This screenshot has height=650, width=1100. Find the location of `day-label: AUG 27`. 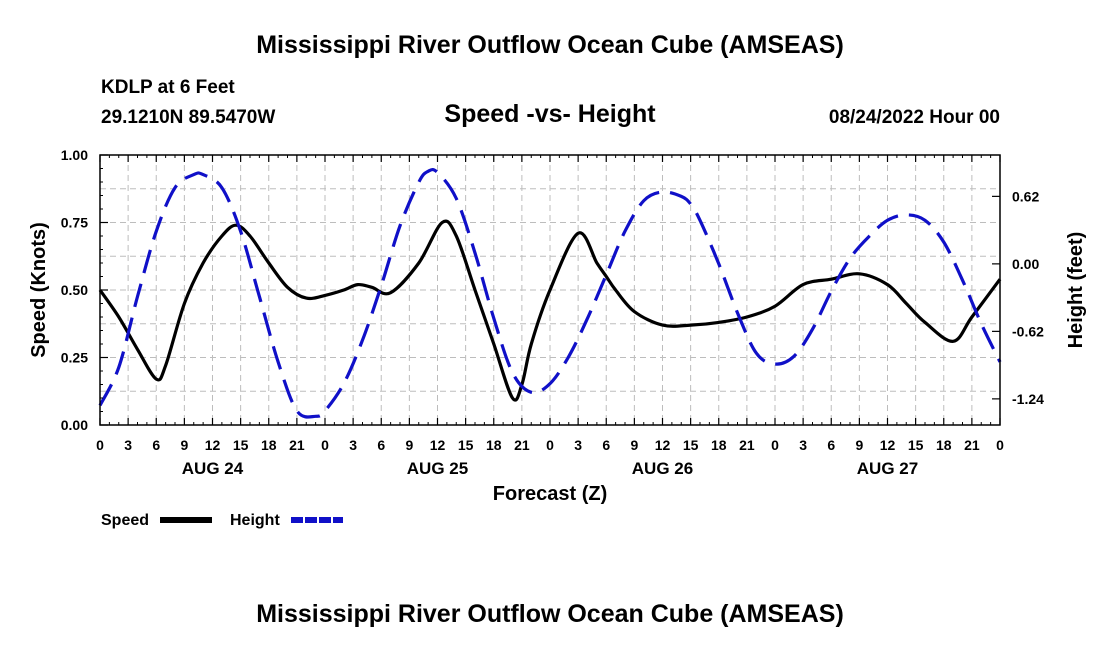

day-label: AUG 27 is located at coordinates (887, 468).